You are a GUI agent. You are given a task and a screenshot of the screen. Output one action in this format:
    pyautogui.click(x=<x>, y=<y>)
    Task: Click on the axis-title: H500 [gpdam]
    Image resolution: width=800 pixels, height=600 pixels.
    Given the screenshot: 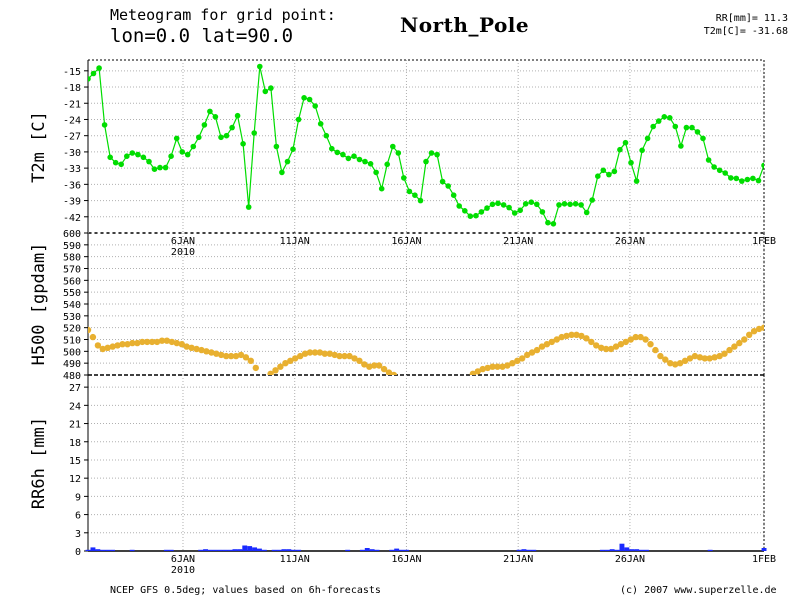 What is the action you would take?
    pyautogui.click(x=39, y=304)
    